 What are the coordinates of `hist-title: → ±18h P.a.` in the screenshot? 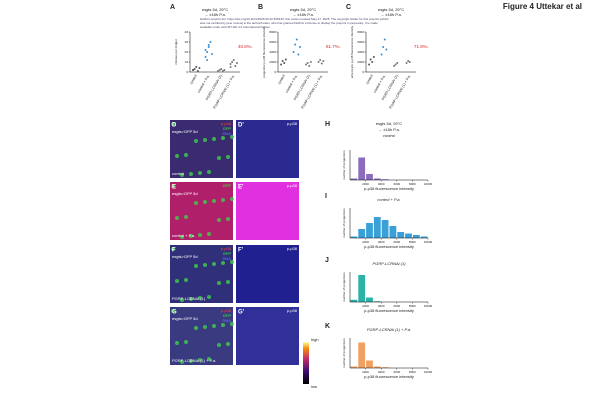 It's located at (389, 129).